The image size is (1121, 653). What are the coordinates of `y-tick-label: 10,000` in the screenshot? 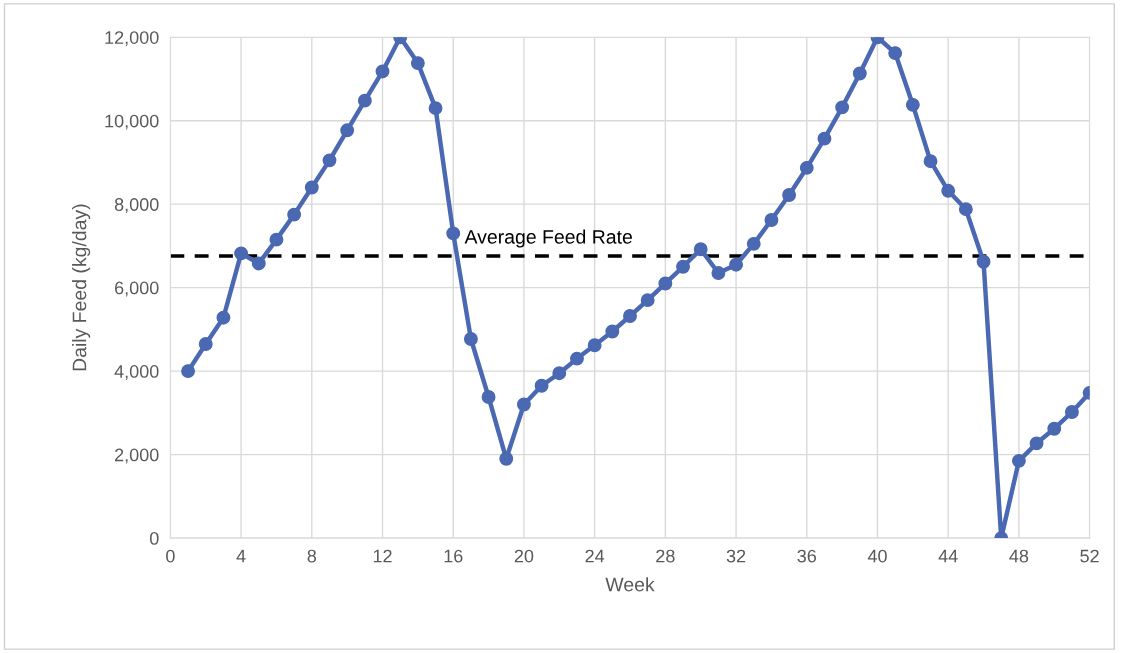 It's located at (132, 122).